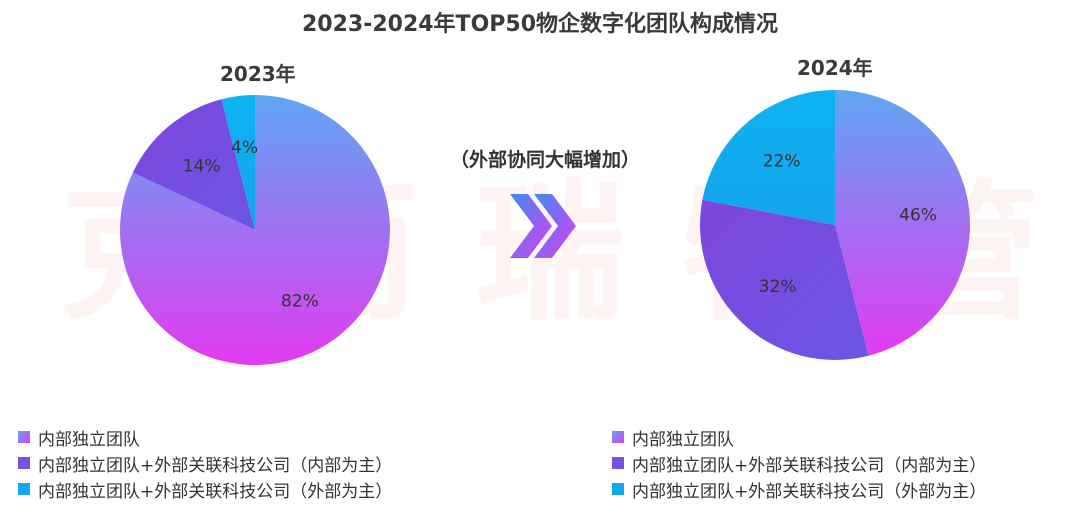 This screenshot has width=1080, height=515. Describe the element at coordinates (244, 148) in the screenshot. I see `slice-value-label: 4%` at that location.